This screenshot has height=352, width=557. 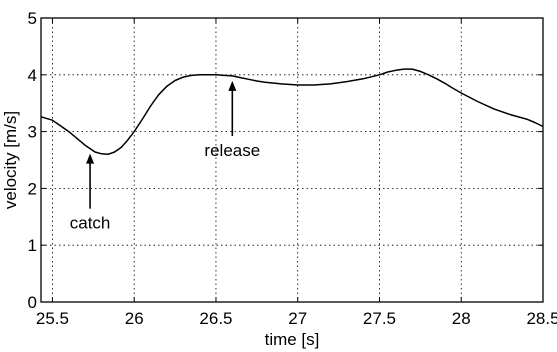 I want to click on y-tick-label: 5, so click(x=32, y=18).